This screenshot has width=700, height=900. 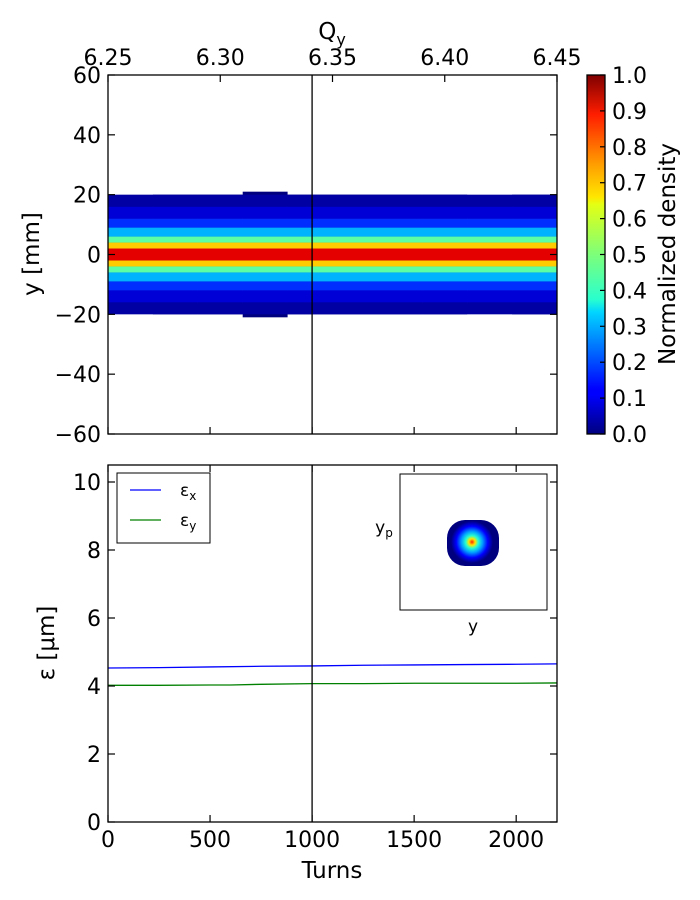 I want to click on turns-tick-label: 2000, so click(x=516, y=840).